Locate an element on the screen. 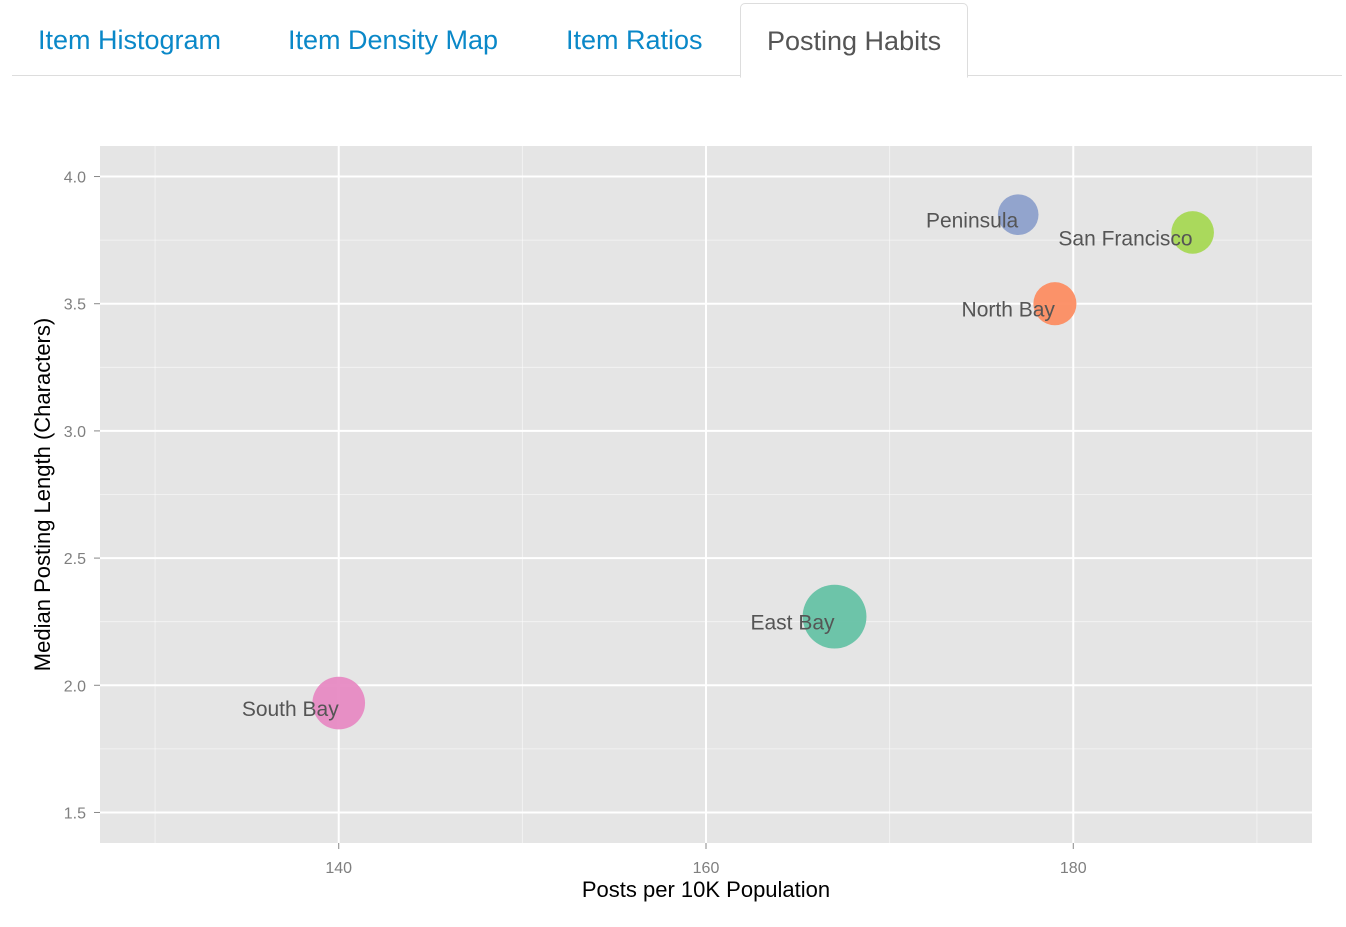 The width and height of the screenshot is (1346, 927). y-tick-label: 3.0 is located at coordinates (75, 432).